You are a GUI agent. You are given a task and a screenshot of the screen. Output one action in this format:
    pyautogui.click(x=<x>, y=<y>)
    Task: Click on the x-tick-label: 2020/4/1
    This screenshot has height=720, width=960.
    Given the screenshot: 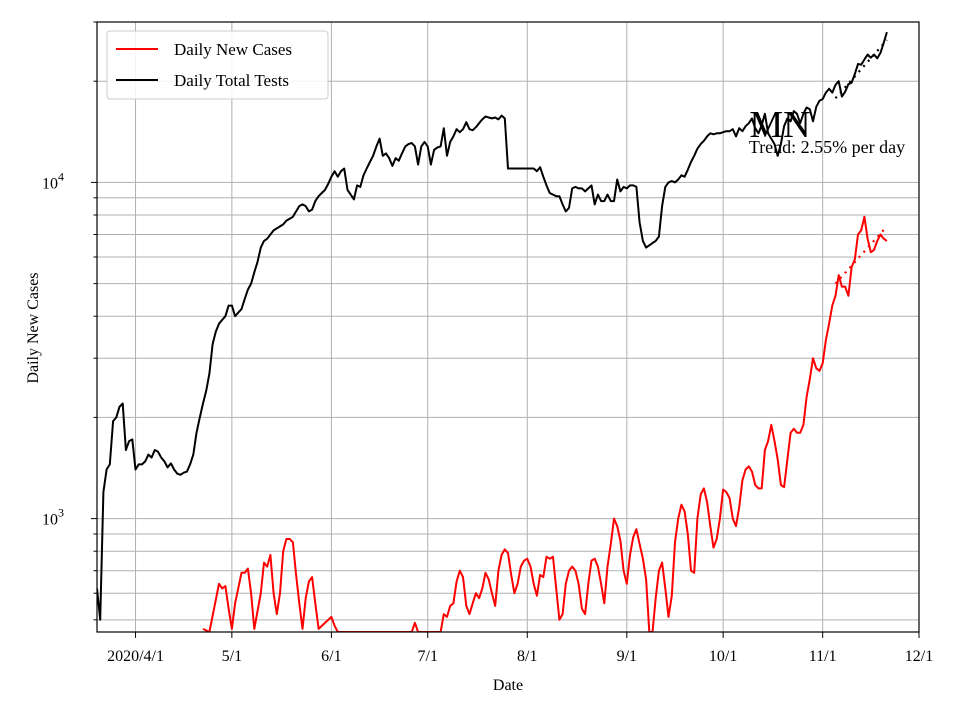 What is the action you would take?
    pyautogui.click(x=135, y=656)
    